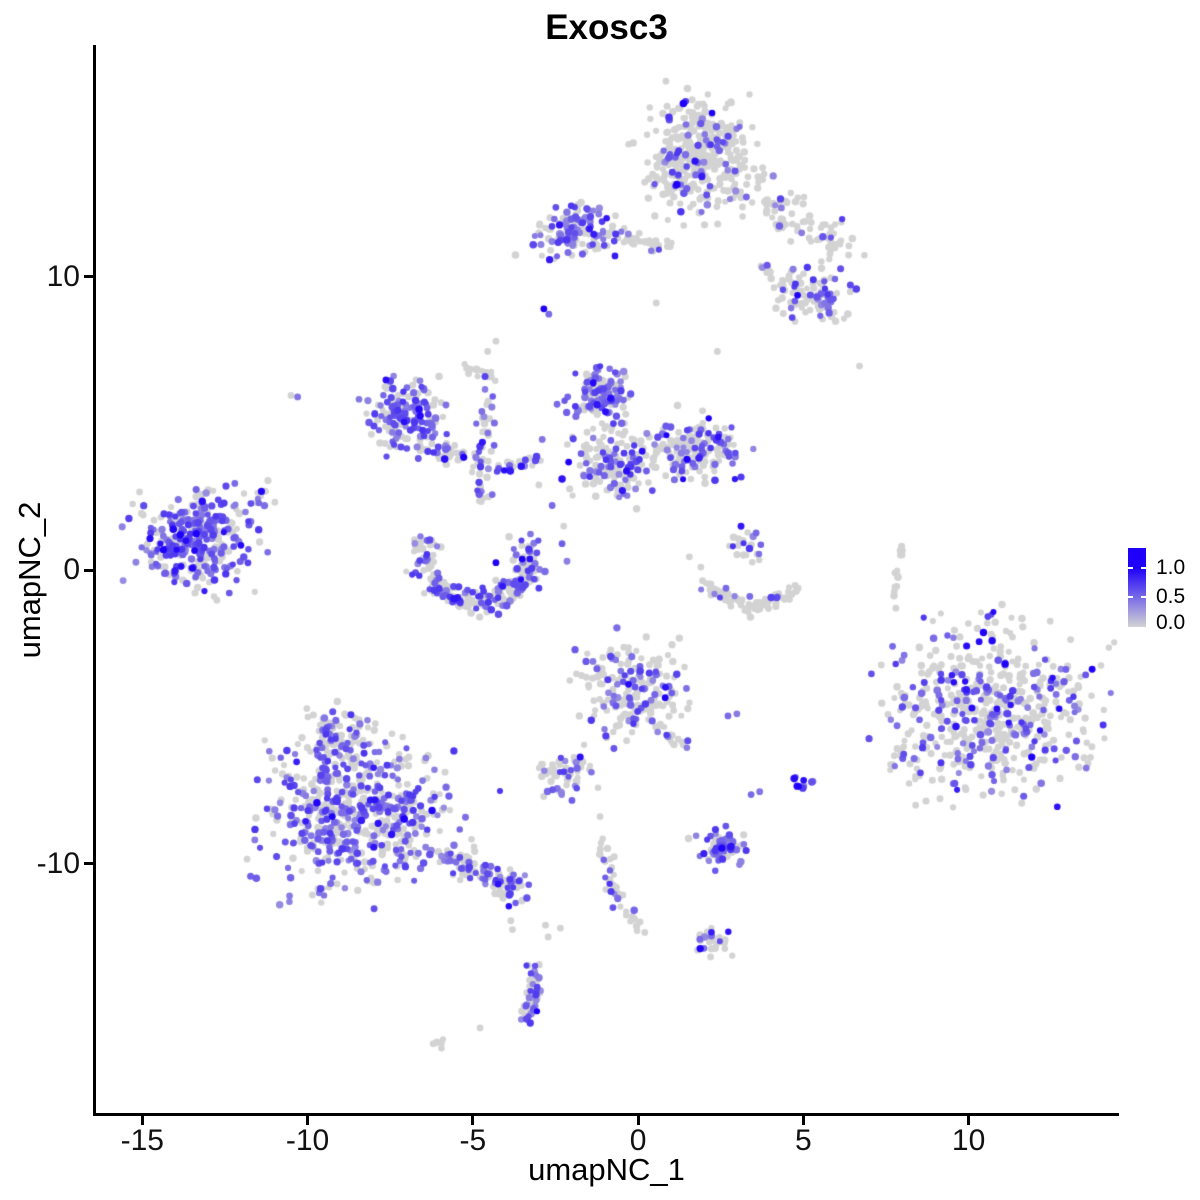 This screenshot has width=1200, height=1200. What do you see at coordinates (606, 27) in the screenshot?
I see `chart-title: Exosc3` at bounding box center [606, 27].